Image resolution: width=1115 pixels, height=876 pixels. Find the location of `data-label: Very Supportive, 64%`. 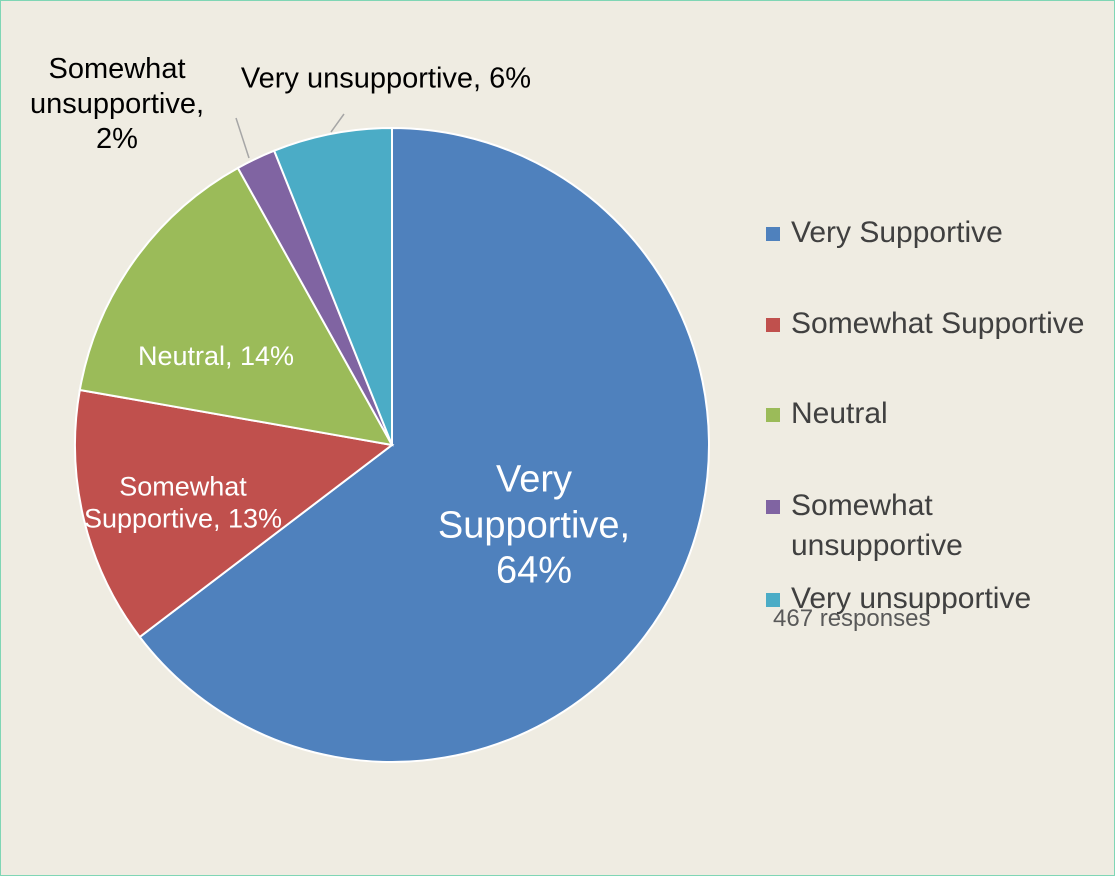

data-label: Very Supportive, 64% is located at coordinates (534, 525).